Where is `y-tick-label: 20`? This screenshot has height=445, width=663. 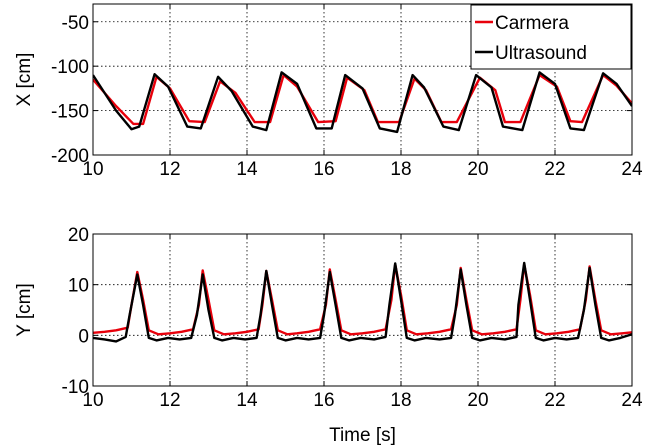
y-tick-label: 20 is located at coordinates (78, 235).